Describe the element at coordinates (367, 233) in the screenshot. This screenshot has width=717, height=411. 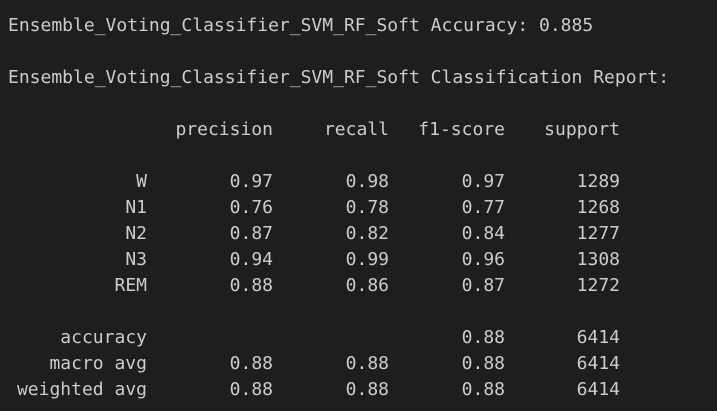
I see `row-recall: 0.82` at that location.